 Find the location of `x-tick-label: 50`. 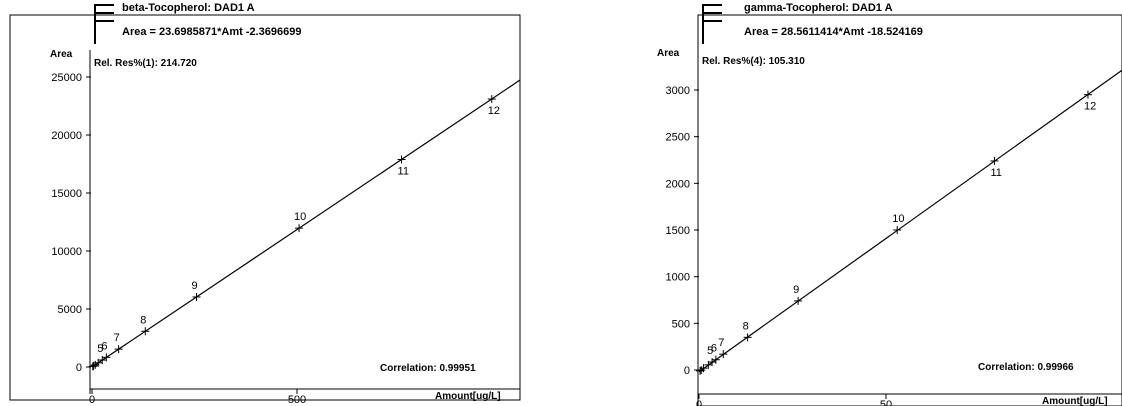

x-tick-label: 50 is located at coordinates (886, 402).